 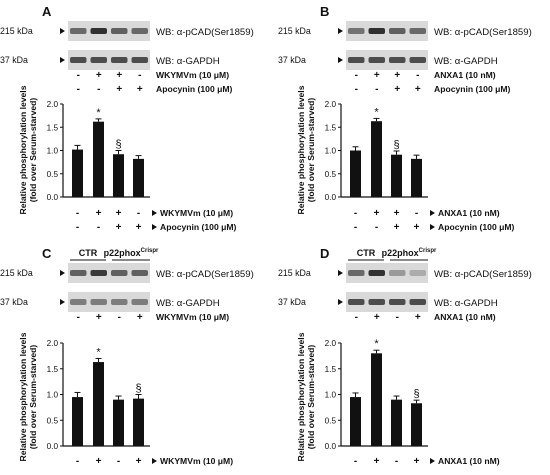 I want to click on group-superscript: Crispr, so click(x=428, y=251).